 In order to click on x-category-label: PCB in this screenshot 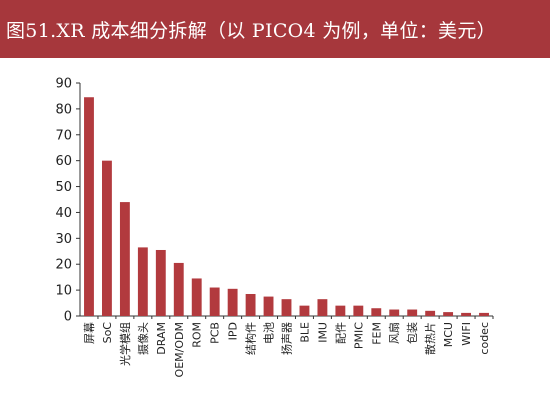, I will do `click(215, 333)`.